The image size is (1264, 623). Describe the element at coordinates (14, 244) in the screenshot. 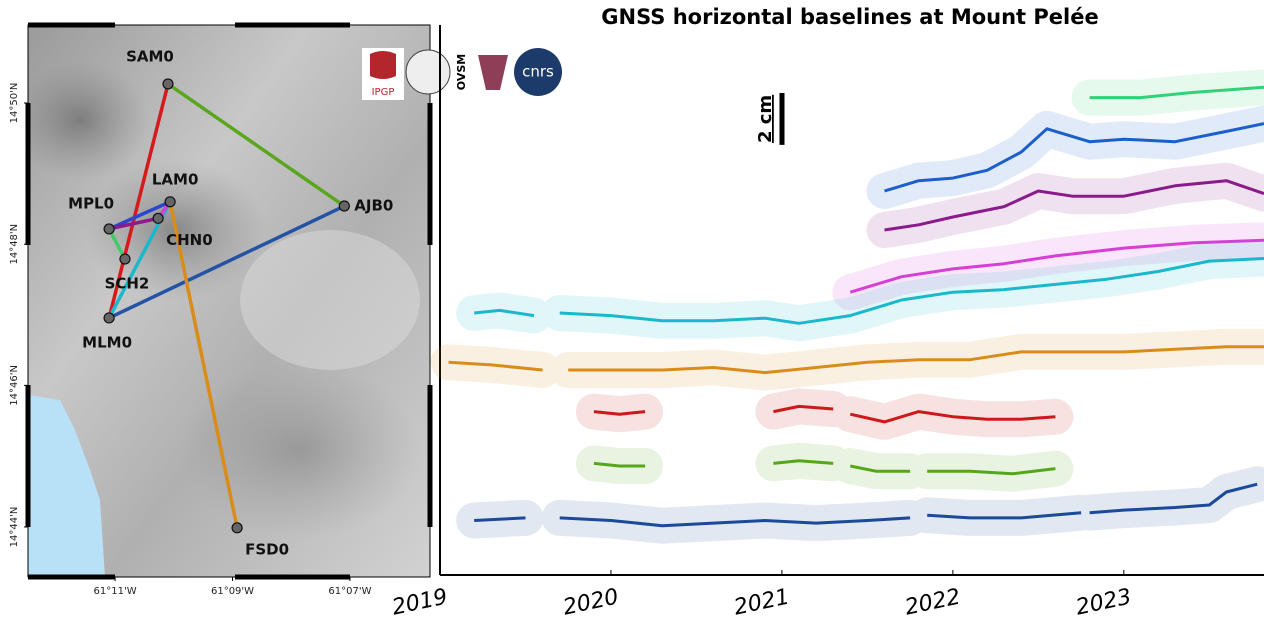

I see `y-tick-label: 14°48'N` at that location.